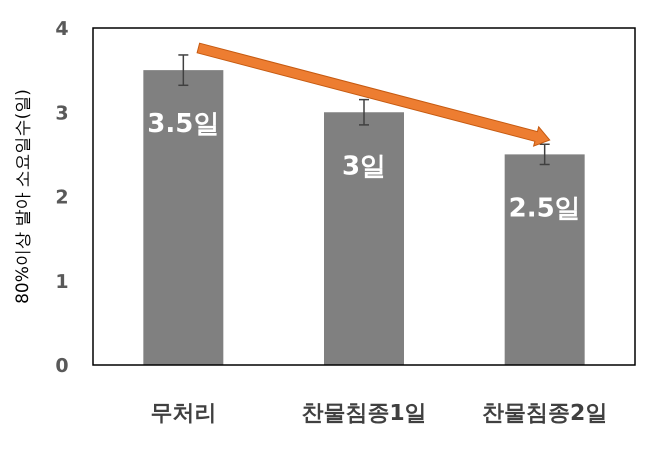  What do you see at coordinates (364, 166) in the screenshot?
I see `data-label: 3일` at bounding box center [364, 166].